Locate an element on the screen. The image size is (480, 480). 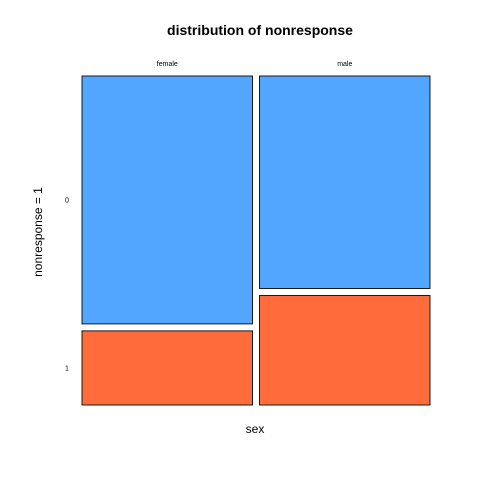
chart-title: distribution of nonresponse is located at coordinates (260, 30).